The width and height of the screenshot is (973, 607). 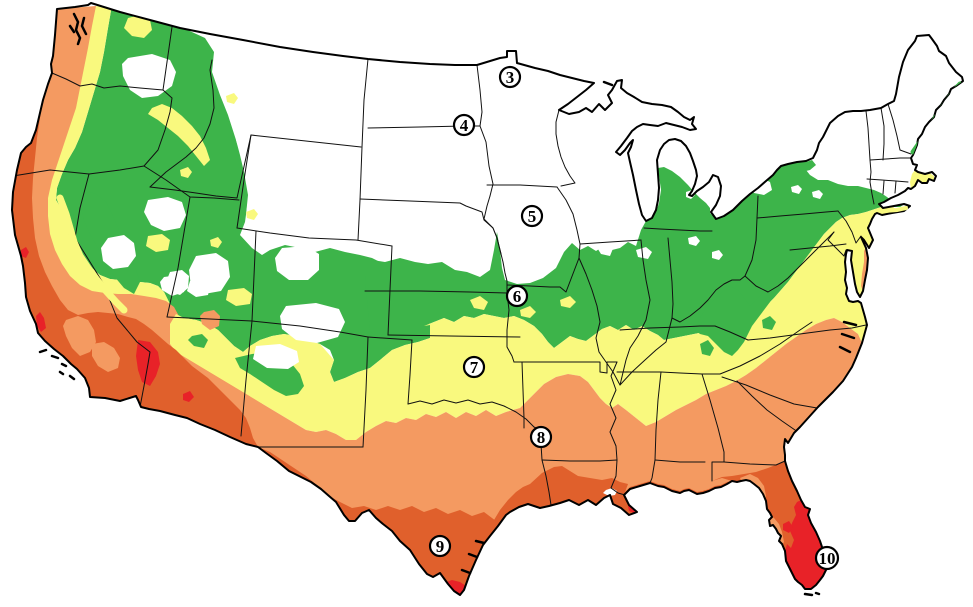 I want to click on svg-text: 9, so click(x=440, y=546).